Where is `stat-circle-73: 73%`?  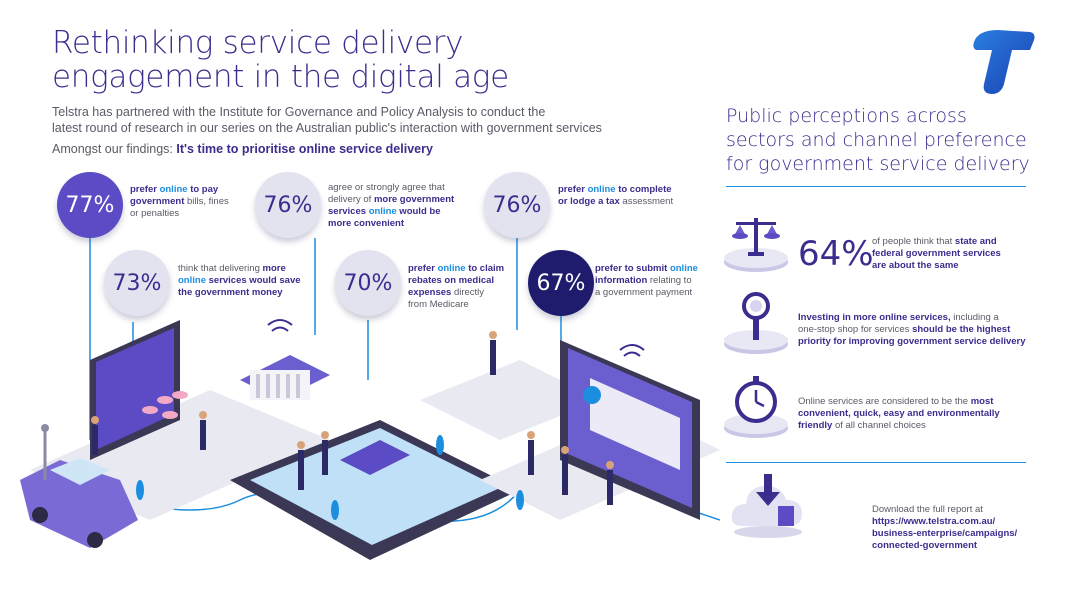
stat-circle-73: 73% is located at coordinates (137, 283).